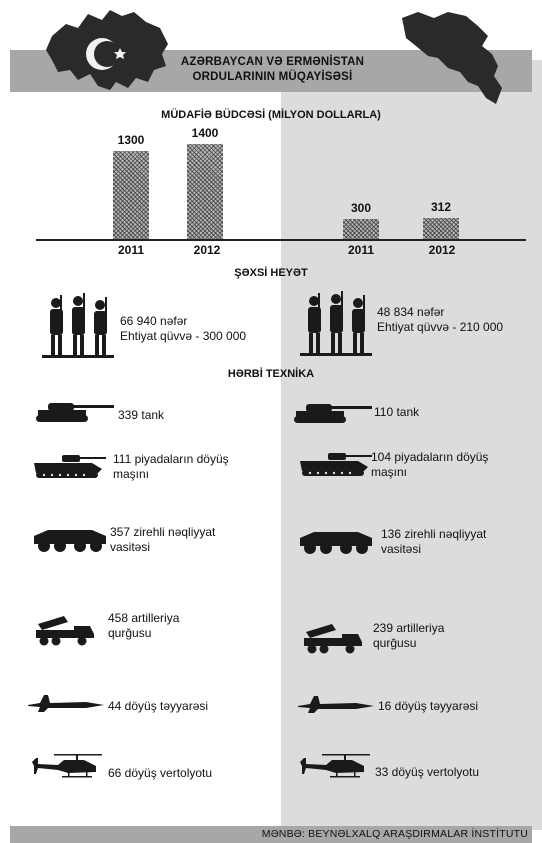  What do you see at coordinates (395, 643) in the screenshot?
I see `am-artillery-line-2: qurğusu` at bounding box center [395, 643].